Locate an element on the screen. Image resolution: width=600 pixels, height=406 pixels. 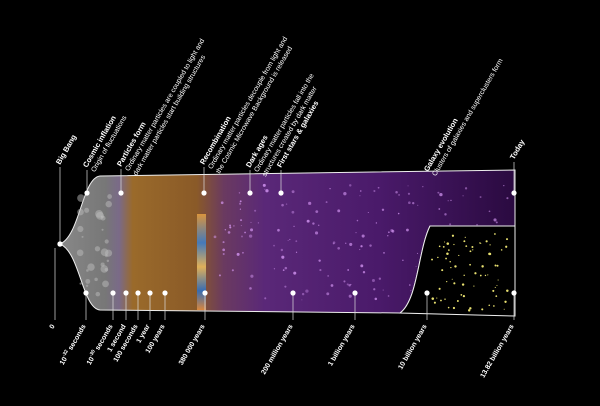
event-label: Today is located at coordinates (517, 149).